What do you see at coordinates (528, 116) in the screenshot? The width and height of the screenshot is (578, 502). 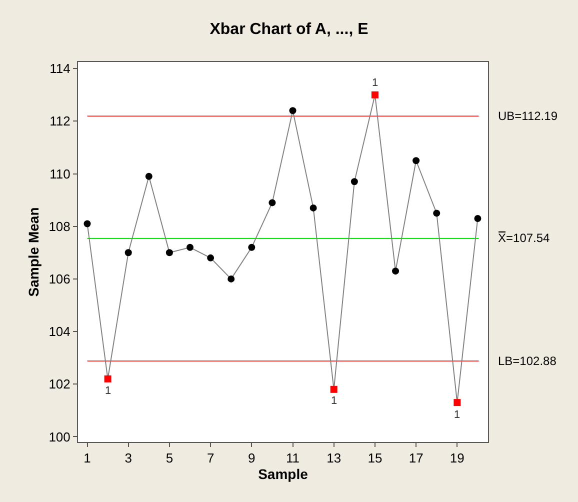 I see `ref-line-label: UB=112.19` at bounding box center [528, 116].